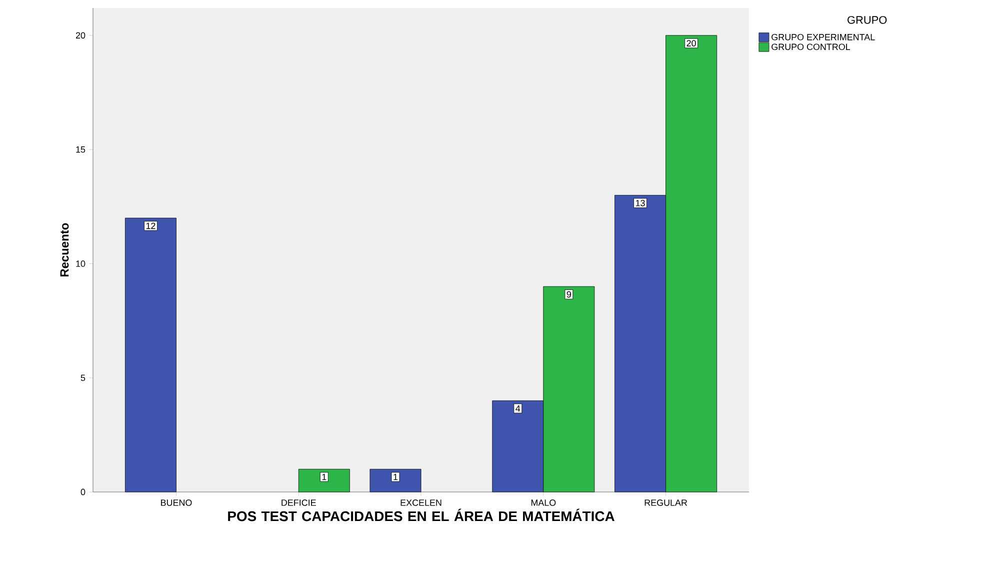 Image resolution: width=981 pixels, height=570 pixels. What do you see at coordinates (81, 149) in the screenshot?
I see `y-tick-label: 15` at bounding box center [81, 149].